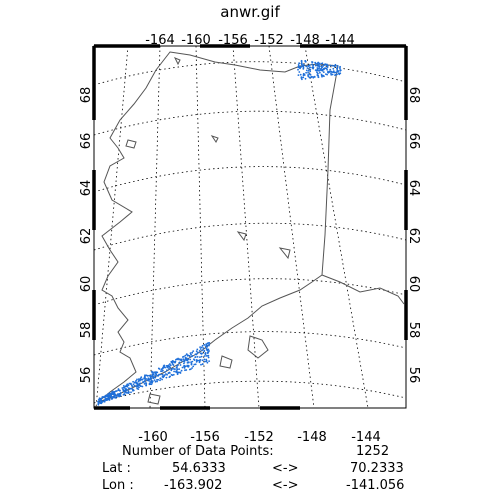  I want to click on lat-label: Lat :, so click(116, 468).